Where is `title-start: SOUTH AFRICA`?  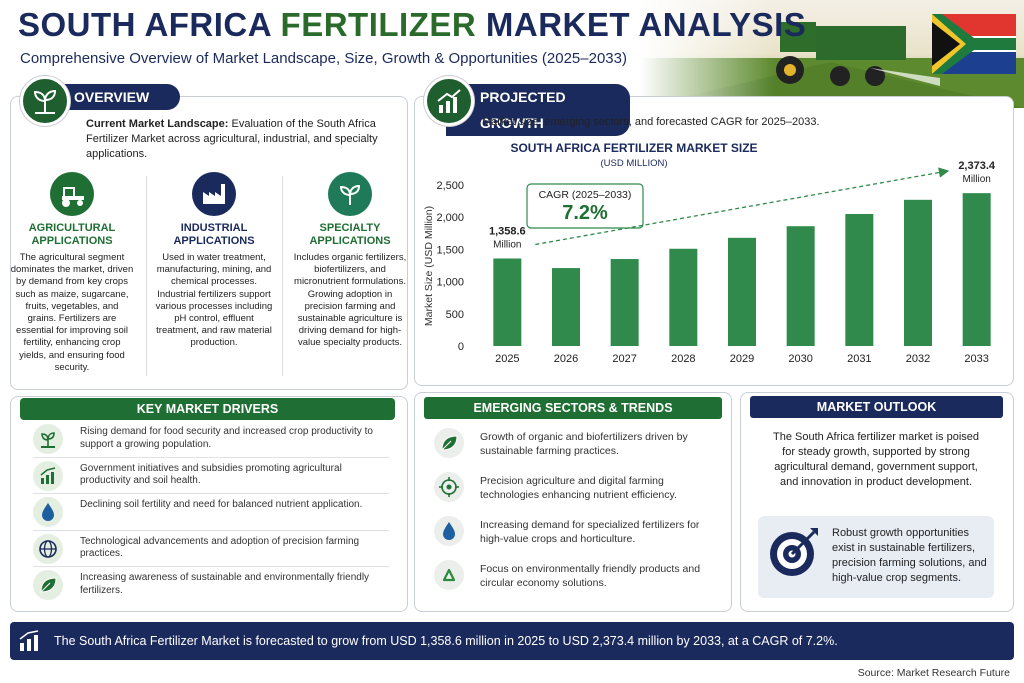
title-start: SOUTH AFRICA is located at coordinates (144, 24).